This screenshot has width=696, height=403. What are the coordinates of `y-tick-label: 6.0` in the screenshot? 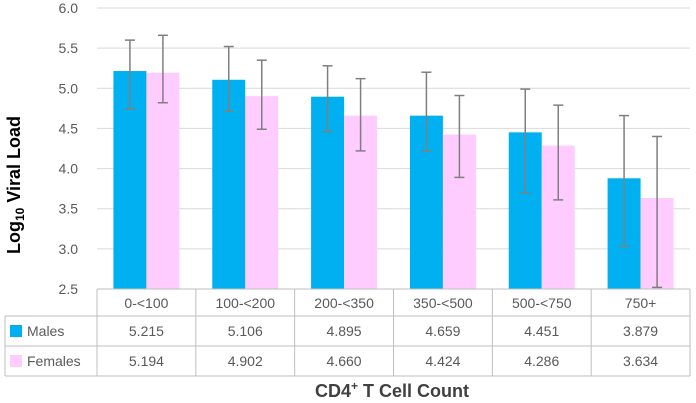 It's located at (69, 8).